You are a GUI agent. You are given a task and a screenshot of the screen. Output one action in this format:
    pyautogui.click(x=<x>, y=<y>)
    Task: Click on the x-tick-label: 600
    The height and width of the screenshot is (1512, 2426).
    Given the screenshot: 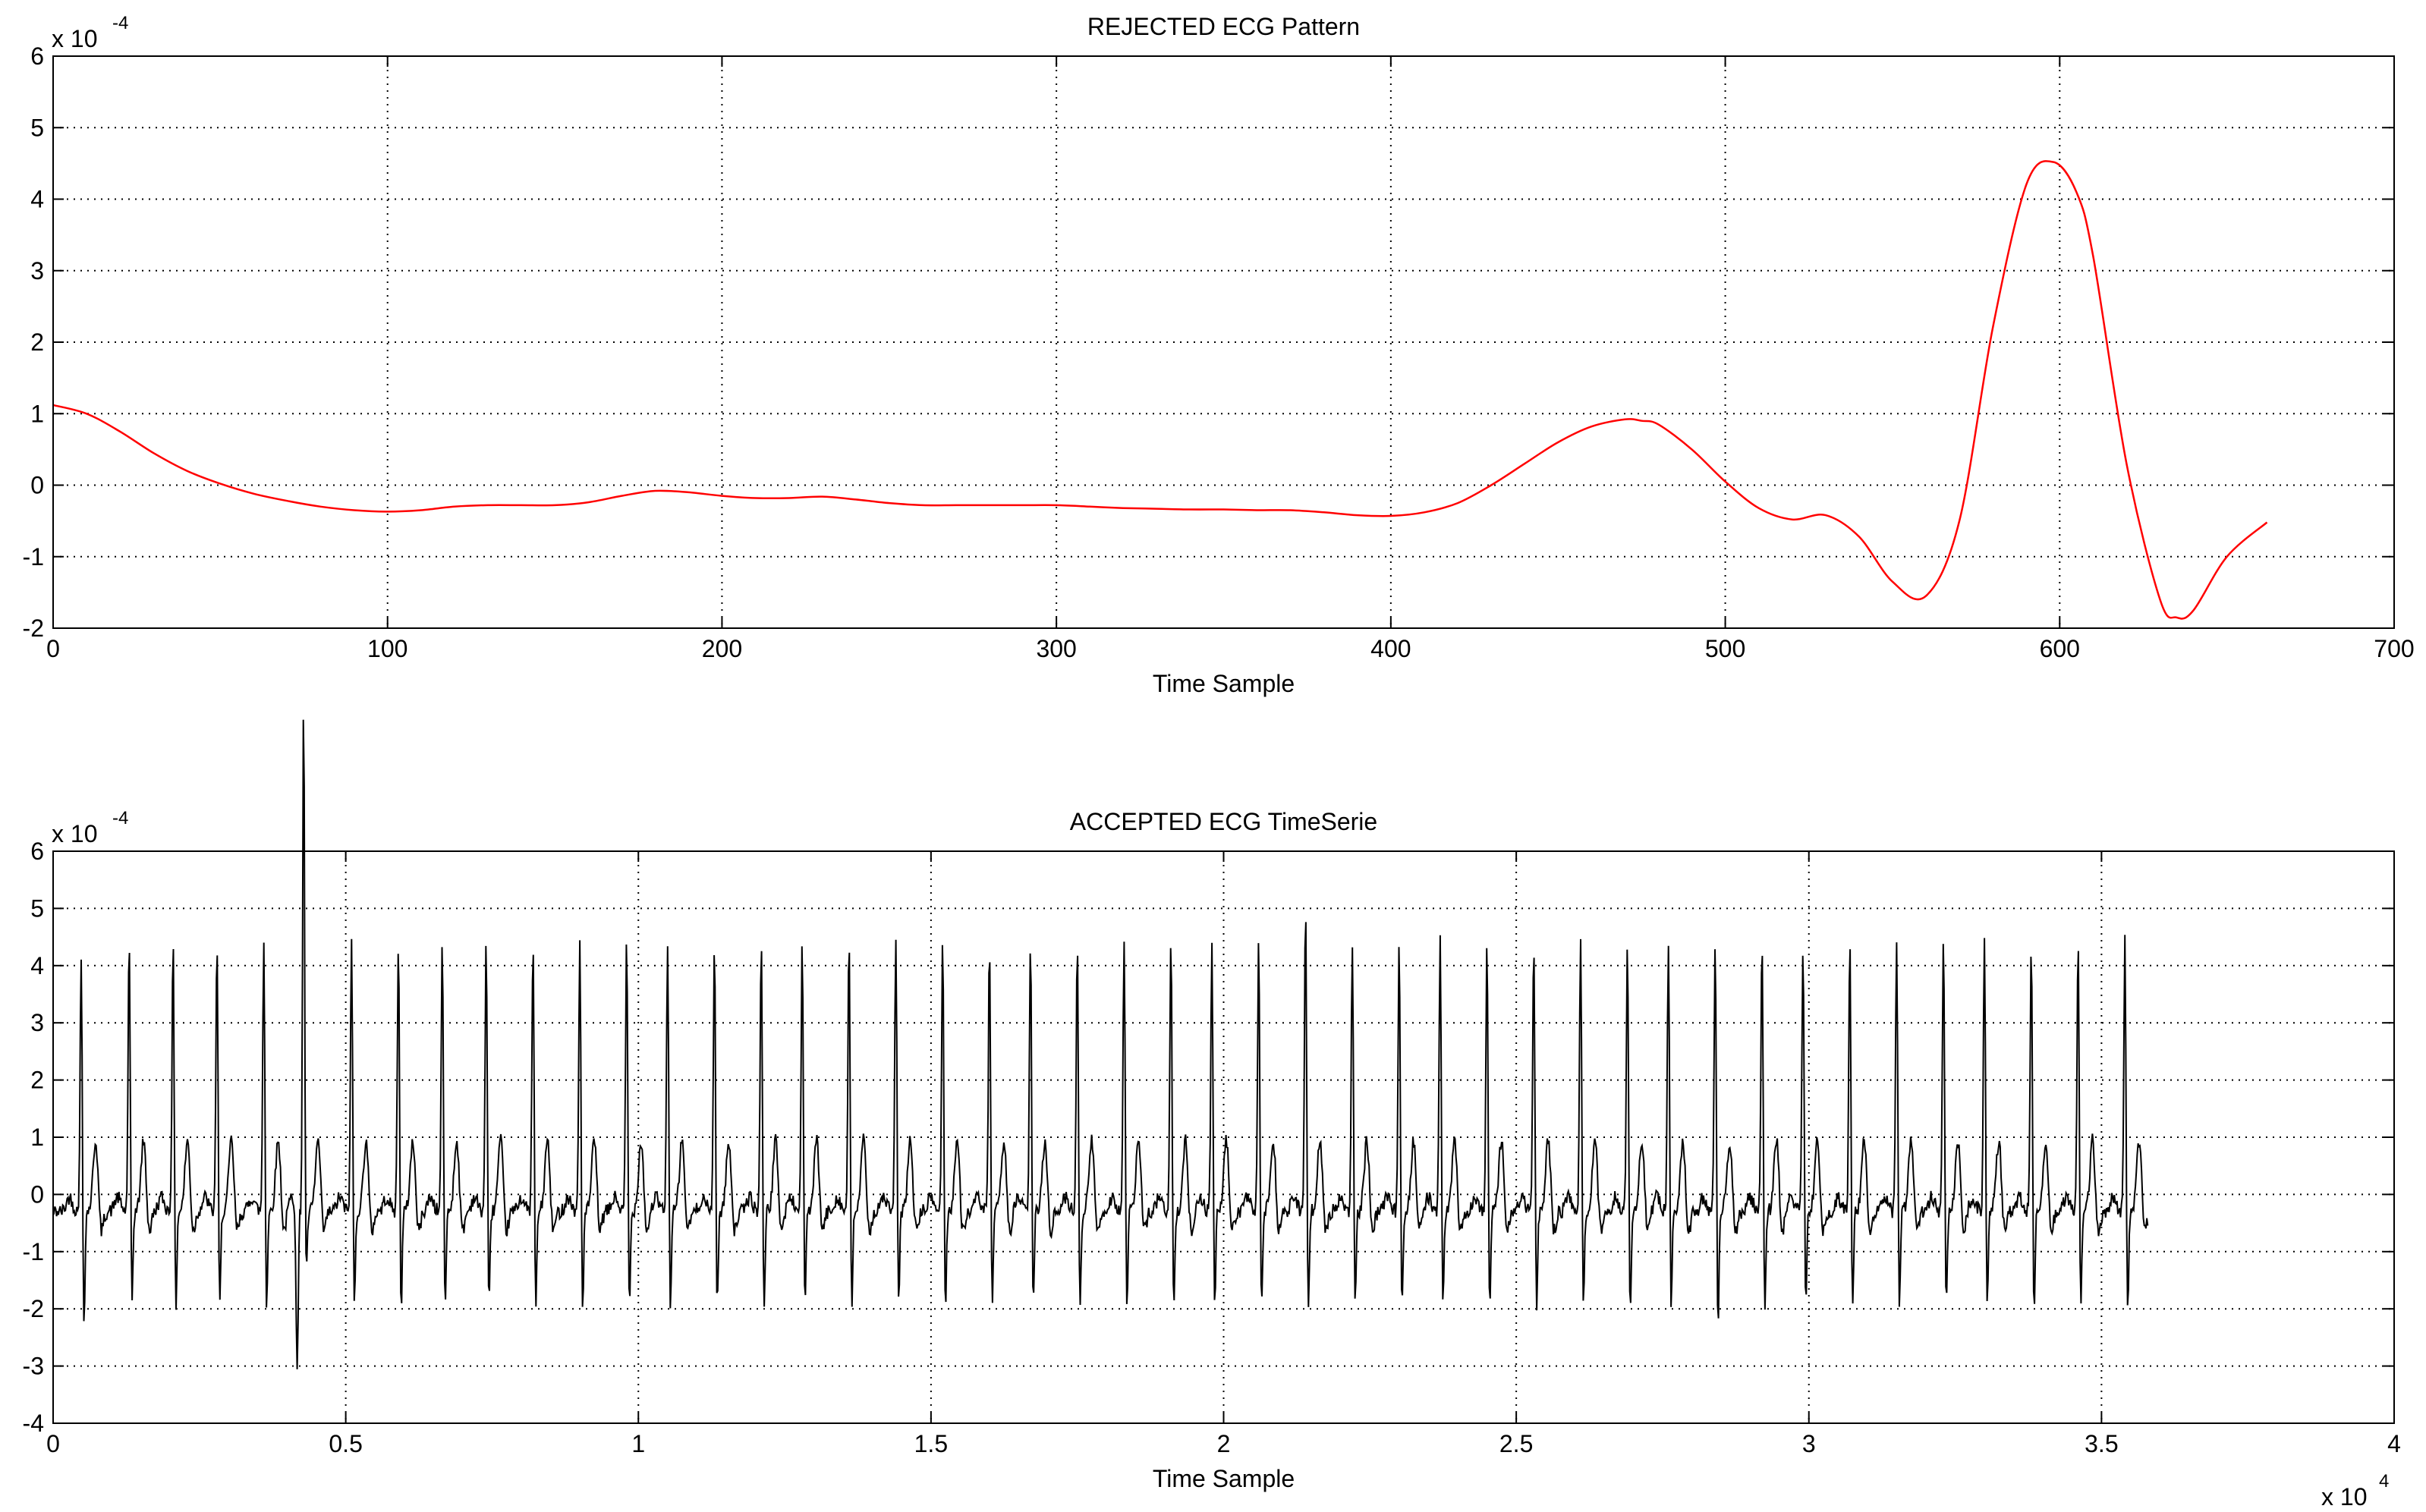 What is the action you would take?
    pyautogui.click(x=2060, y=648)
    